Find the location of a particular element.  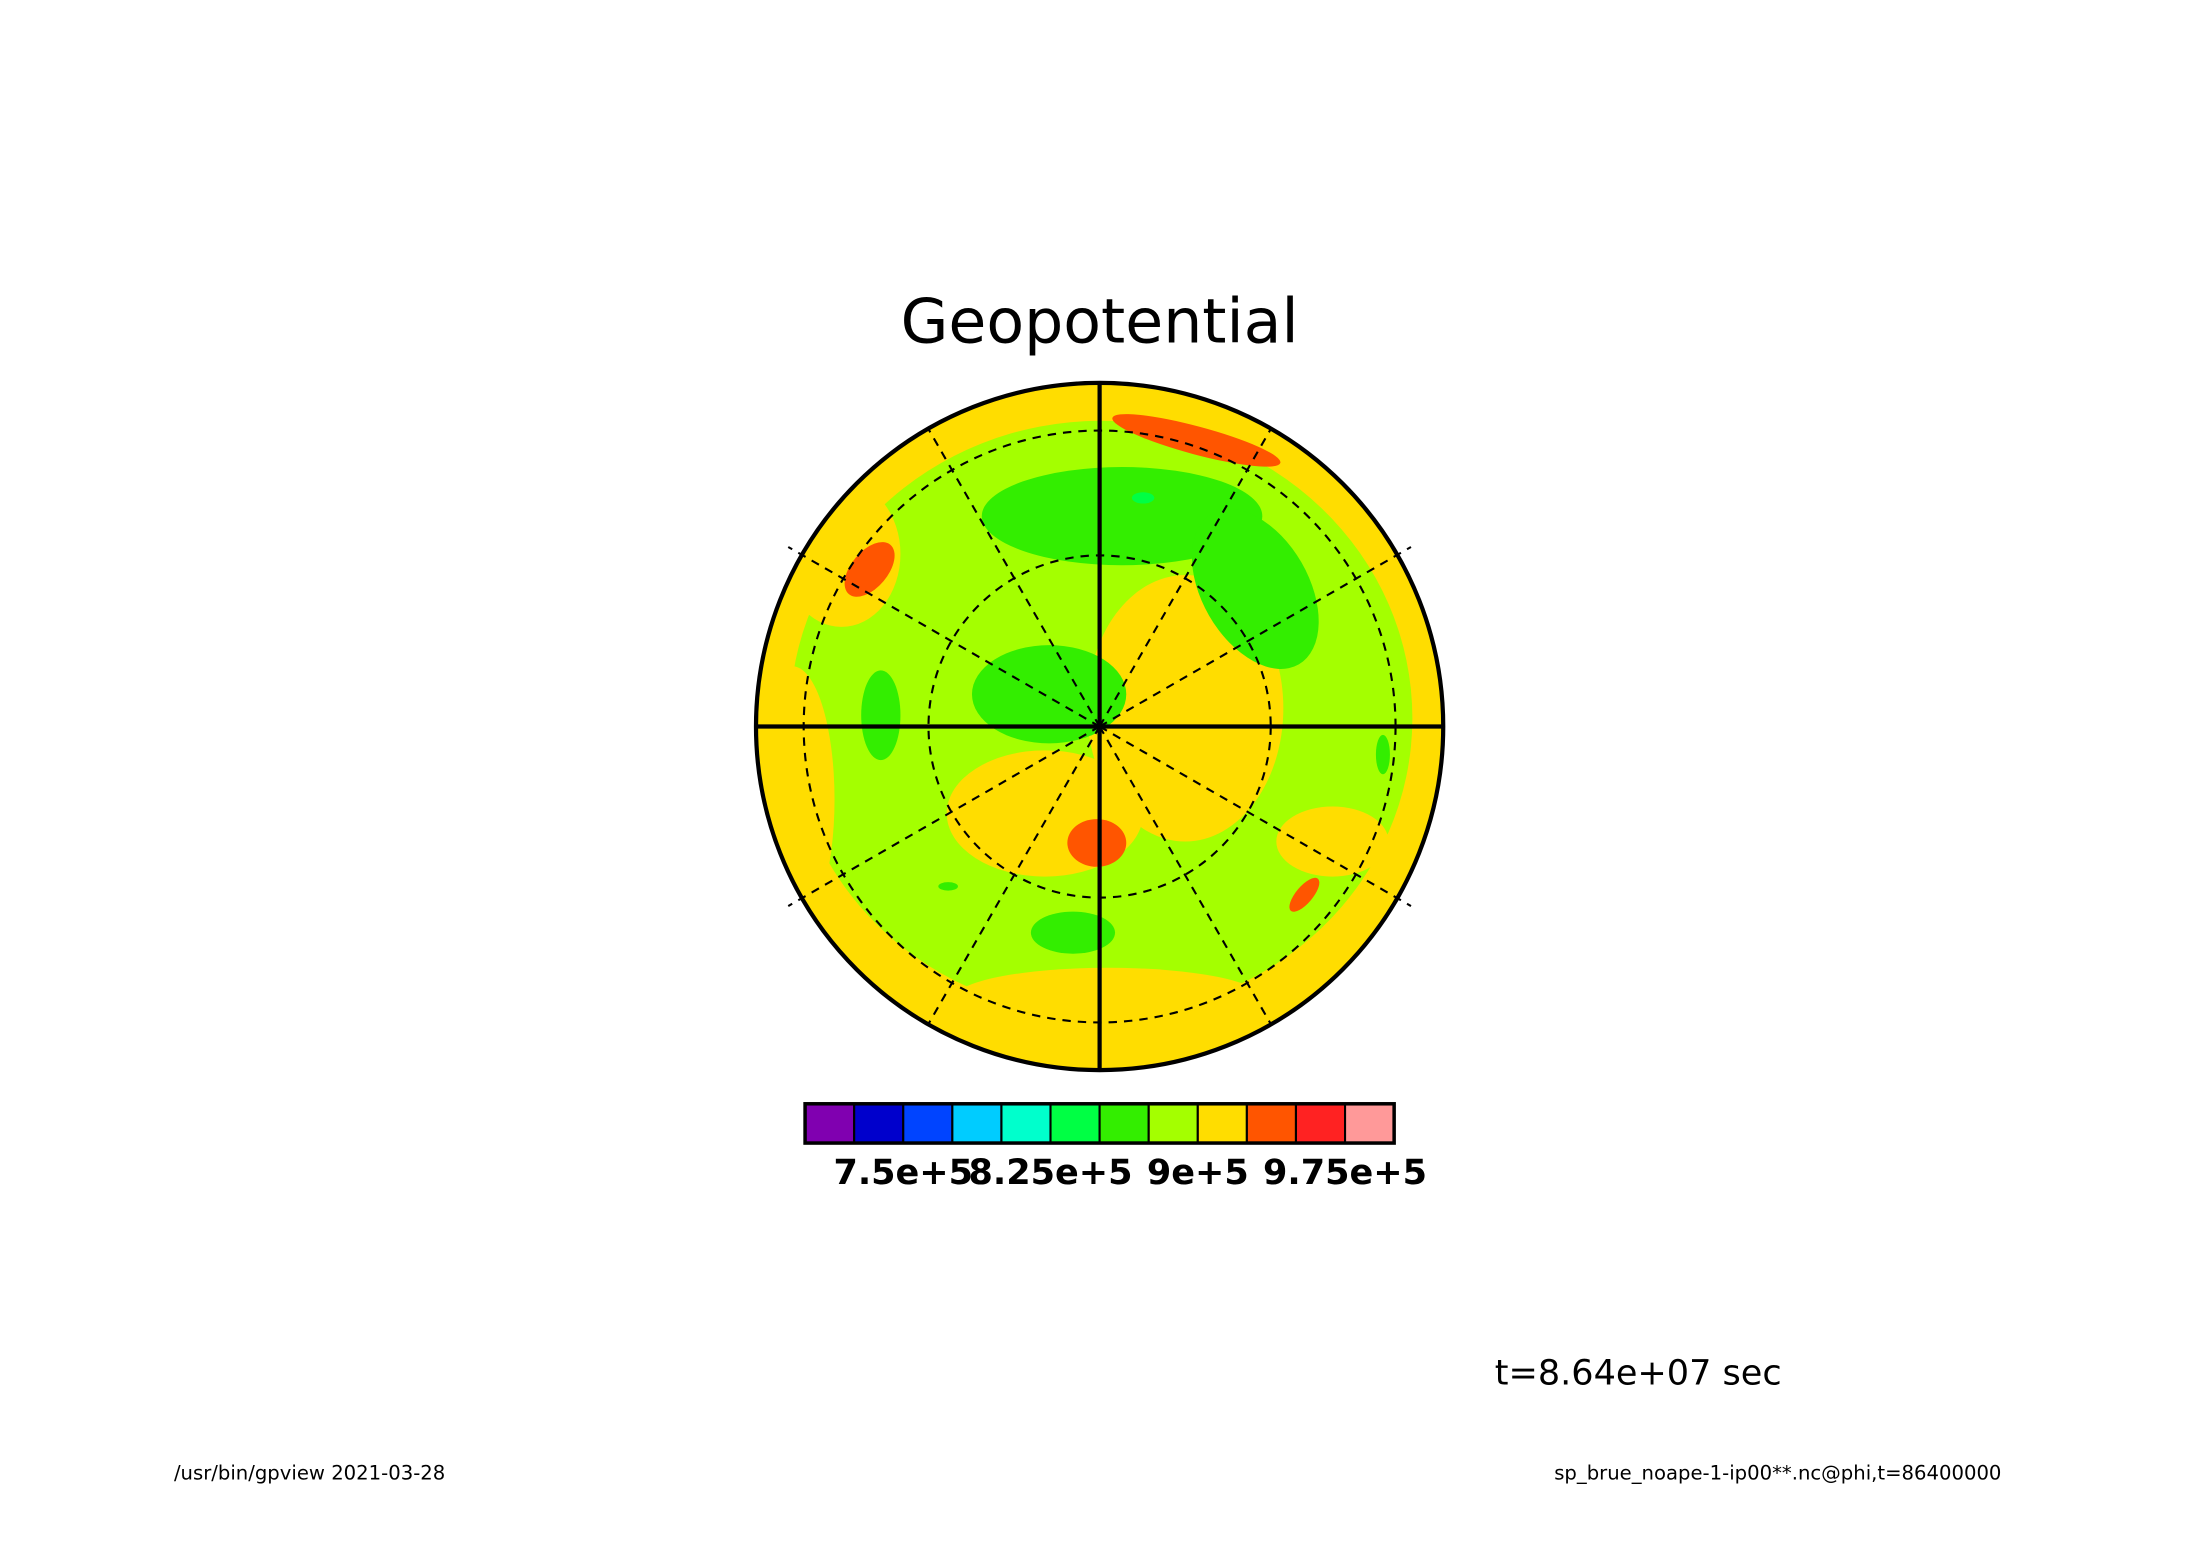

map-frame is located at coordinates (1099, 726).